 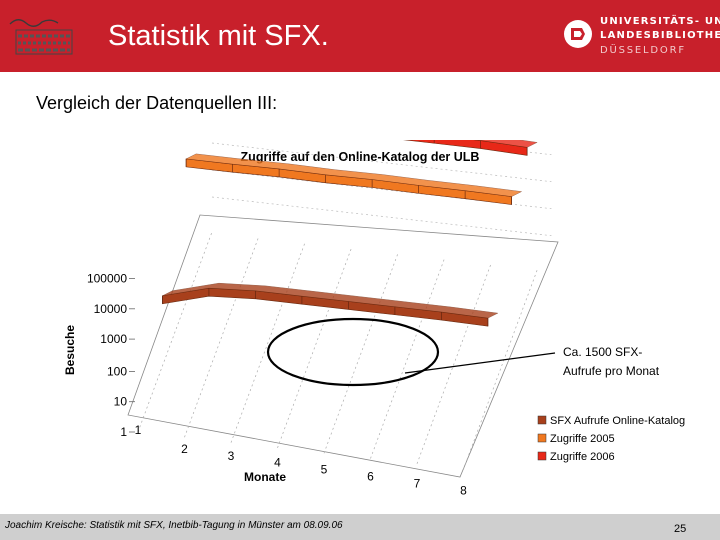 What do you see at coordinates (617, 421) in the screenshot?
I see `legend-label: SFX Aufrufe Online-Katalog` at bounding box center [617, 421].